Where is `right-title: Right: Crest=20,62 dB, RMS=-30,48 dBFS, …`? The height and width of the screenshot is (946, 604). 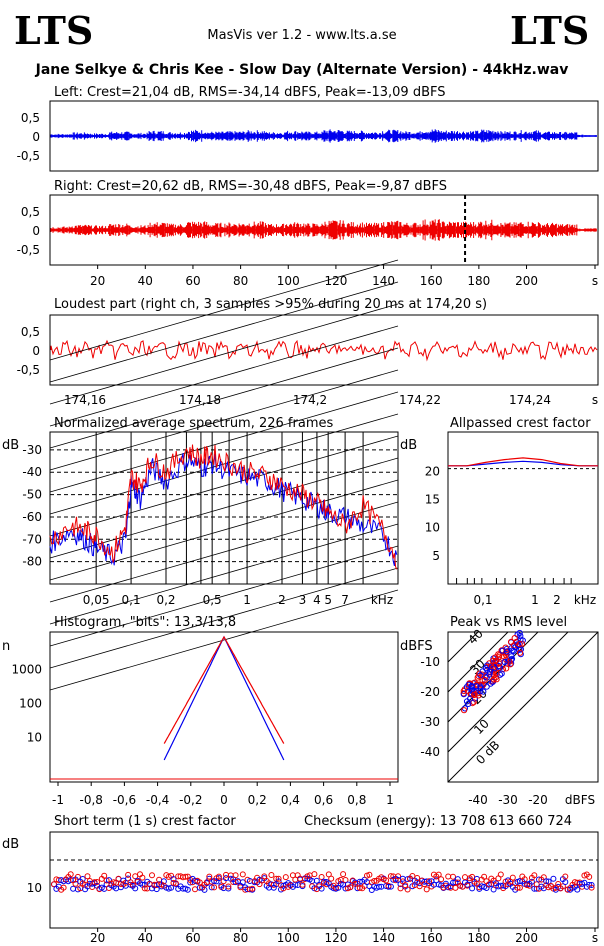
right-title: Right: Crest=20,62 dB, RMS=-30,48 dBFS, … is located at coordinates (250, 186).